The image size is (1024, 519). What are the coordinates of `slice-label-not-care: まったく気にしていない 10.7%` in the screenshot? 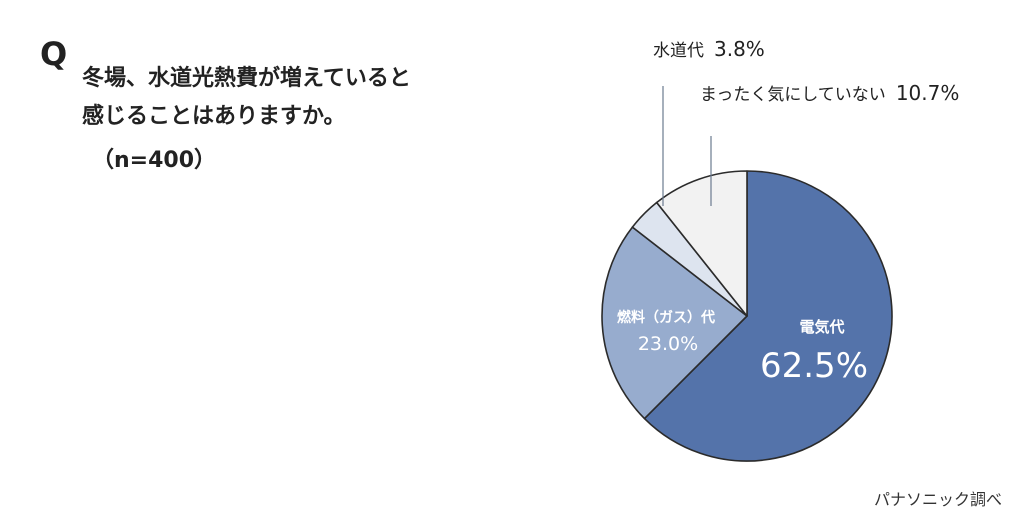 It's located at (829, 92).